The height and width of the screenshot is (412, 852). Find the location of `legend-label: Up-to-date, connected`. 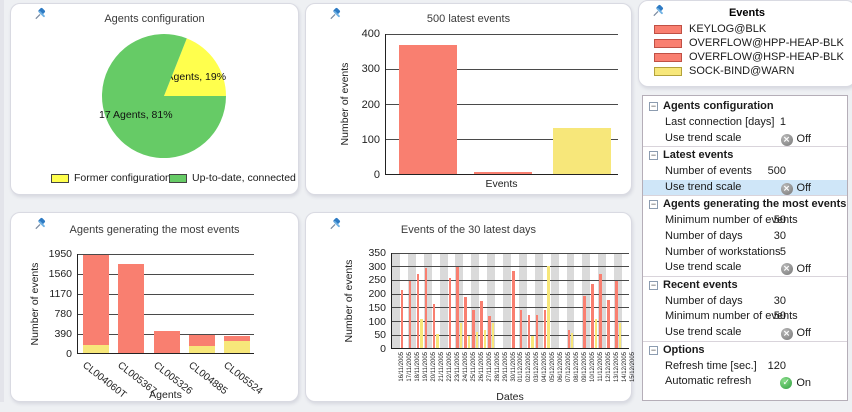

legend-label: Up-to-date, connected is located at coordinates (244, 178).